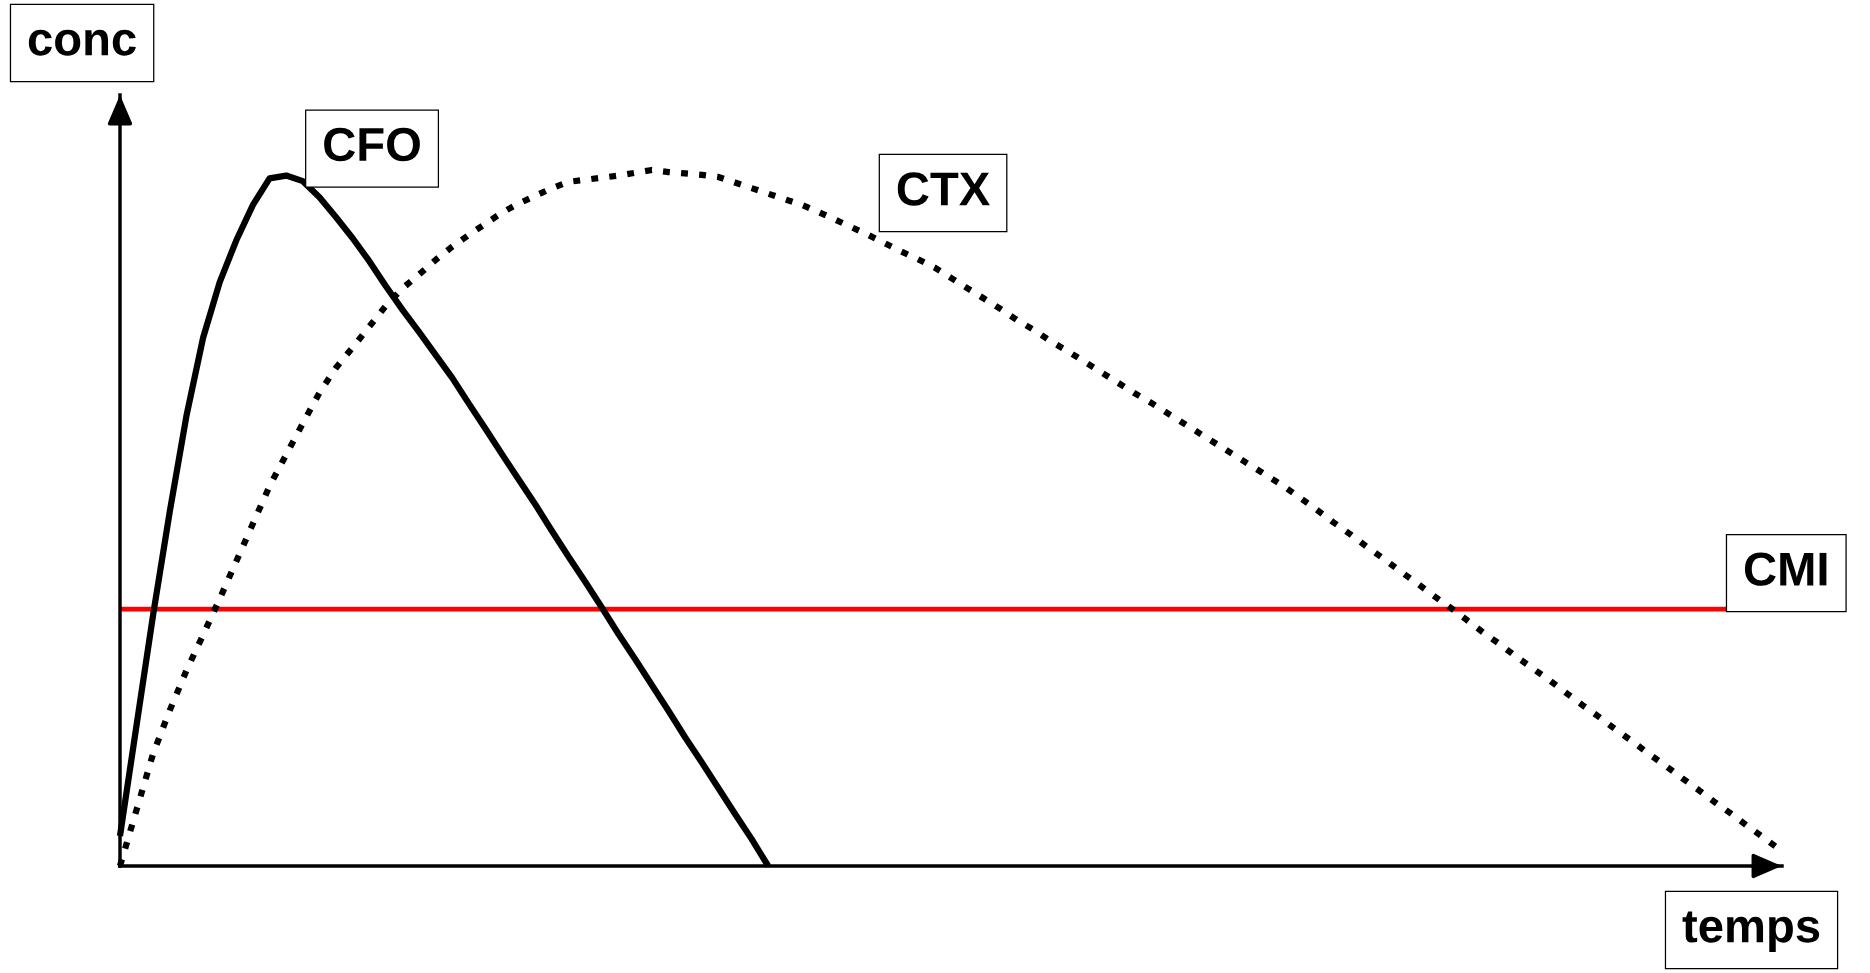 This screenshot has width=1870, height=973. Describe the element at coordinates (1785, 569) in the screenshot. I see `ref-line-label: CMI` at that location.